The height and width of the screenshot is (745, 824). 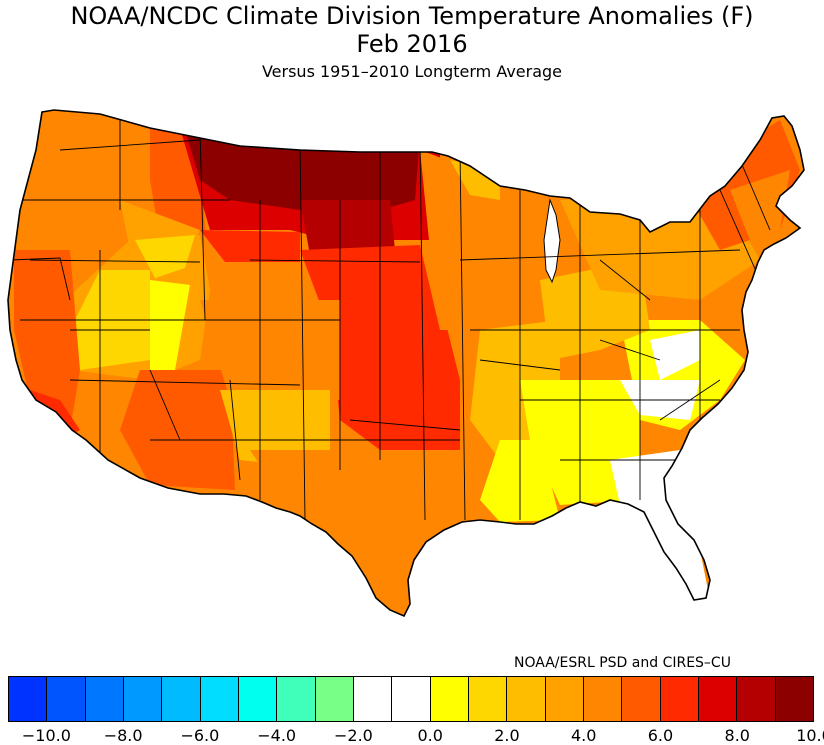 I want to click on region-california-red-orange, so click(x=47, y=340).